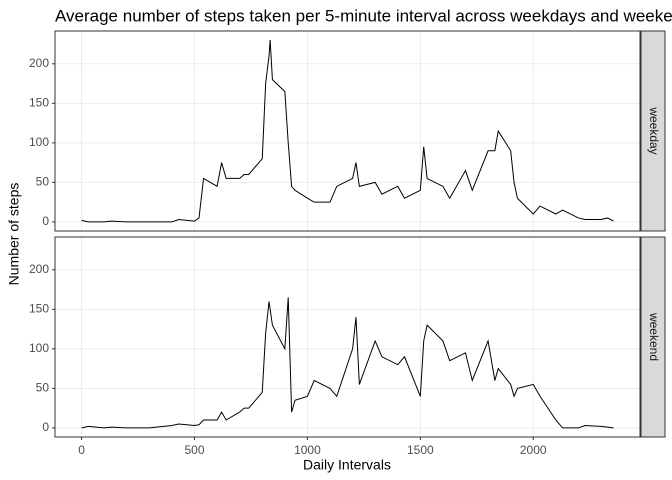 This screenshot has height=480, width=672. I want to click on facet-label: weekend, so click(654, 336).